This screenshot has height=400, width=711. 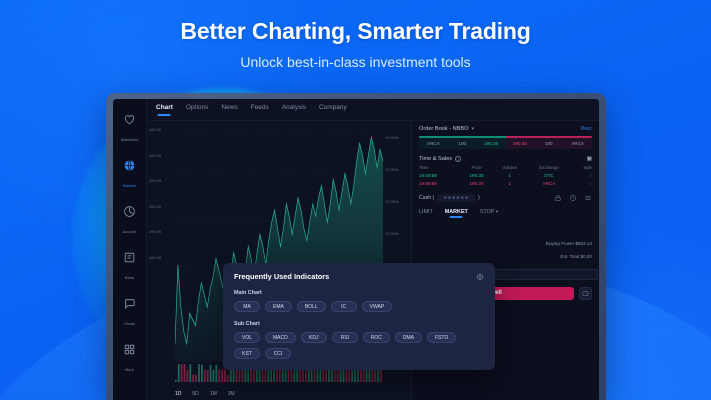 What do you see at coordinates (427, 197) in the screenshot?
I see `account-label: Cash (` at bounding box center [427, 197].